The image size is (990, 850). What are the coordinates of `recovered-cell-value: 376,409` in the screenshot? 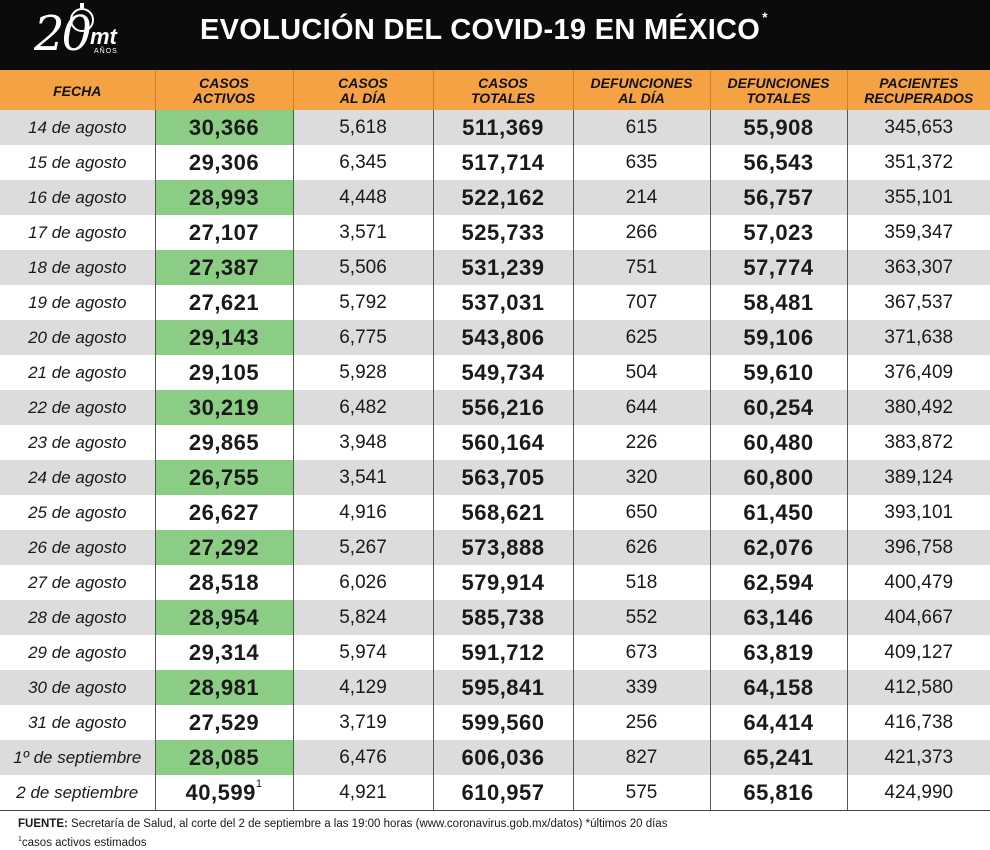 It's located at (919, 372).